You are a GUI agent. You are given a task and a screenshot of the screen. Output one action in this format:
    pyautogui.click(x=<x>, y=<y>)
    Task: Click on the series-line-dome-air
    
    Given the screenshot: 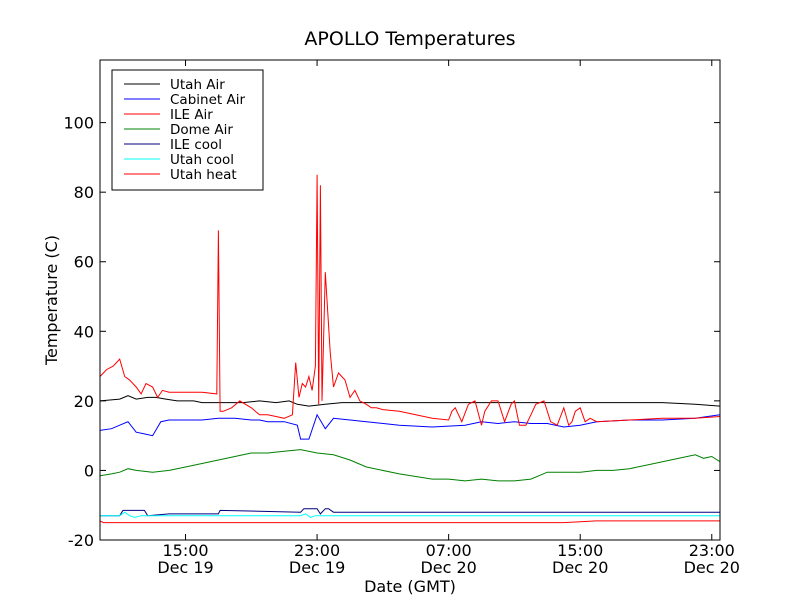 What is the action you would take?
    pyautogui.click(x=410, y=465)
    